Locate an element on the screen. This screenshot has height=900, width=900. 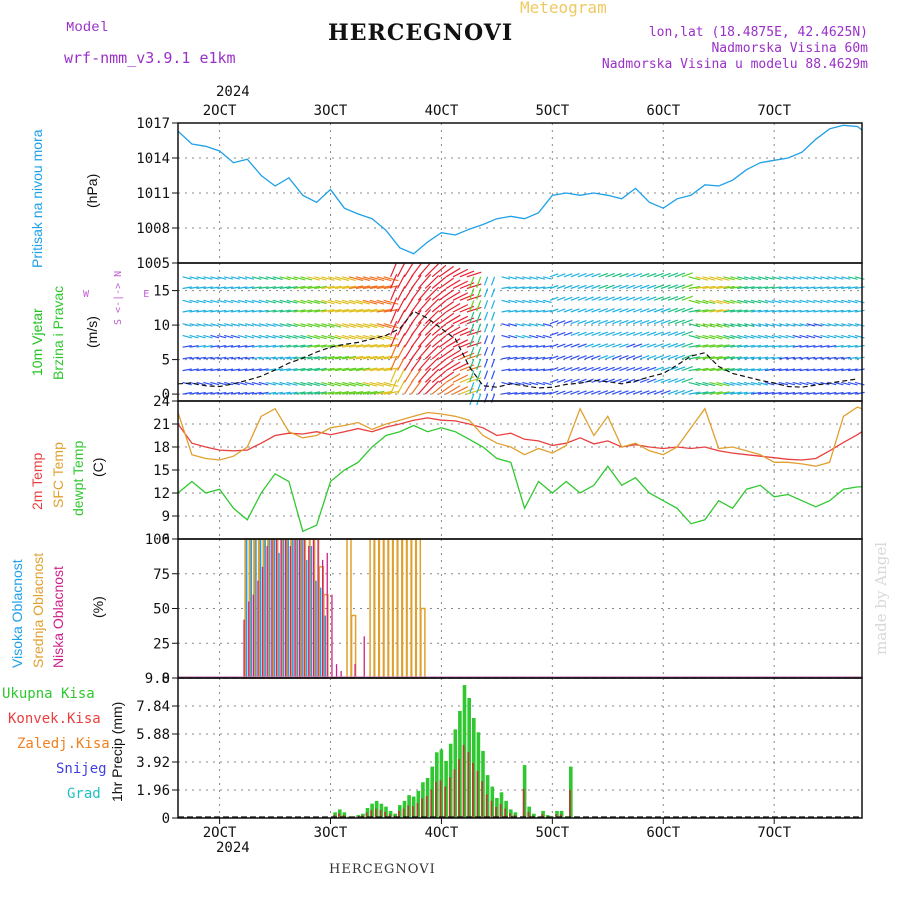
ytick-label-2-6: 24 is located at coordinates (161, 402).